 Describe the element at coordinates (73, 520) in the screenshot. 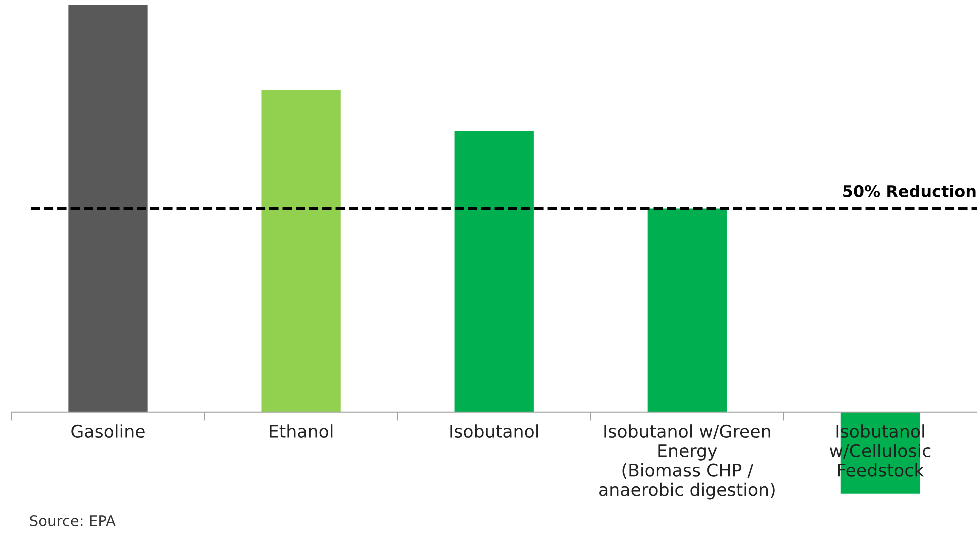

I see `source-note: Source: EPA` at that location.